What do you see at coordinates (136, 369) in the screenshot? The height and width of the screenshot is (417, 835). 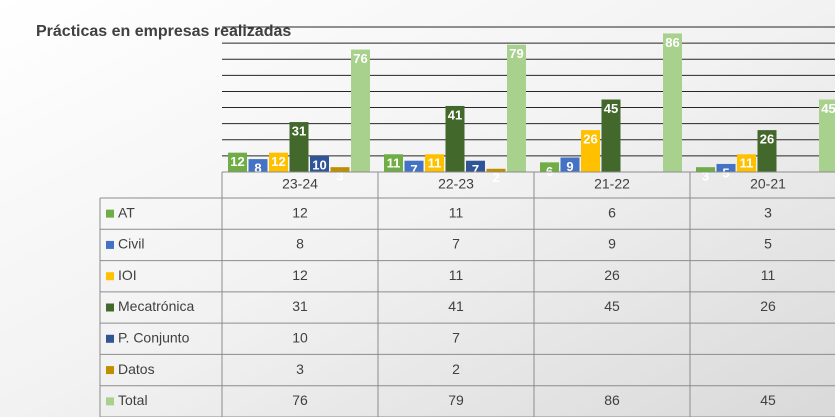 I see `legend-label: Datos` at bounding box center [136, 369].